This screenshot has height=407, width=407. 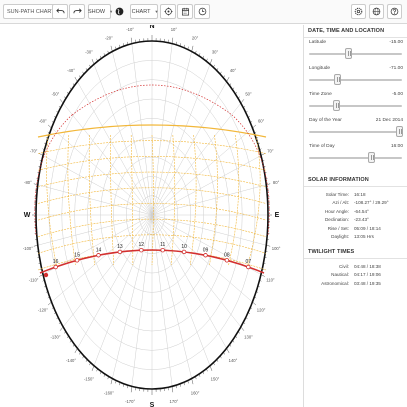 I want to click on azimuth-label: 140°, so click(x=233, y=360).